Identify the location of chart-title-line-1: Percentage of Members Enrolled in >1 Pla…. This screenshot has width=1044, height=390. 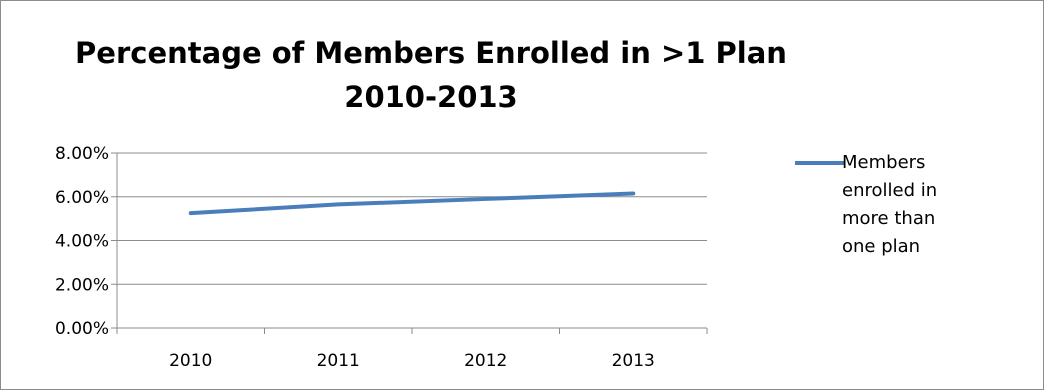
(431, 53).